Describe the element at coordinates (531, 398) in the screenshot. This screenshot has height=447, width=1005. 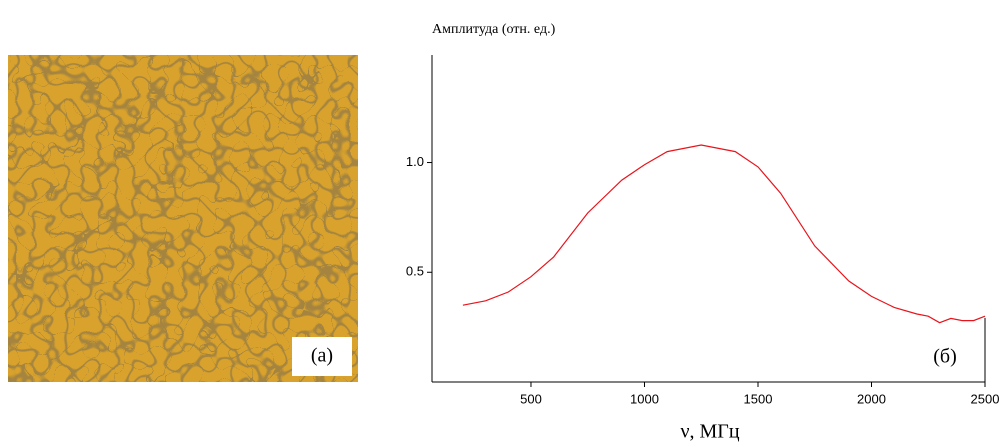
I see `x-tick-label: 500` at that location.